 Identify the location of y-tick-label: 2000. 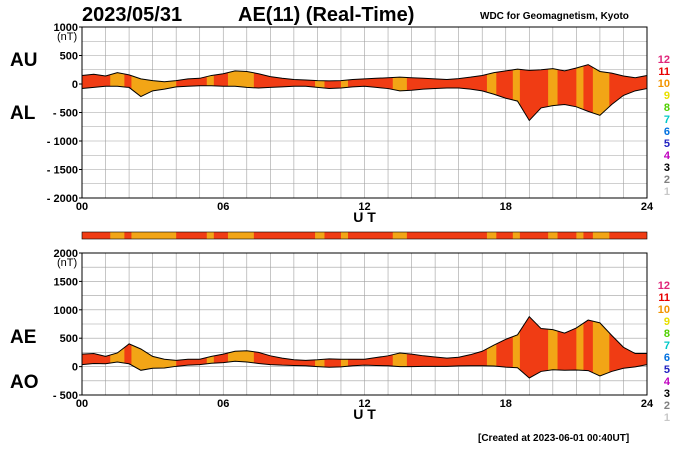
(66, 254).